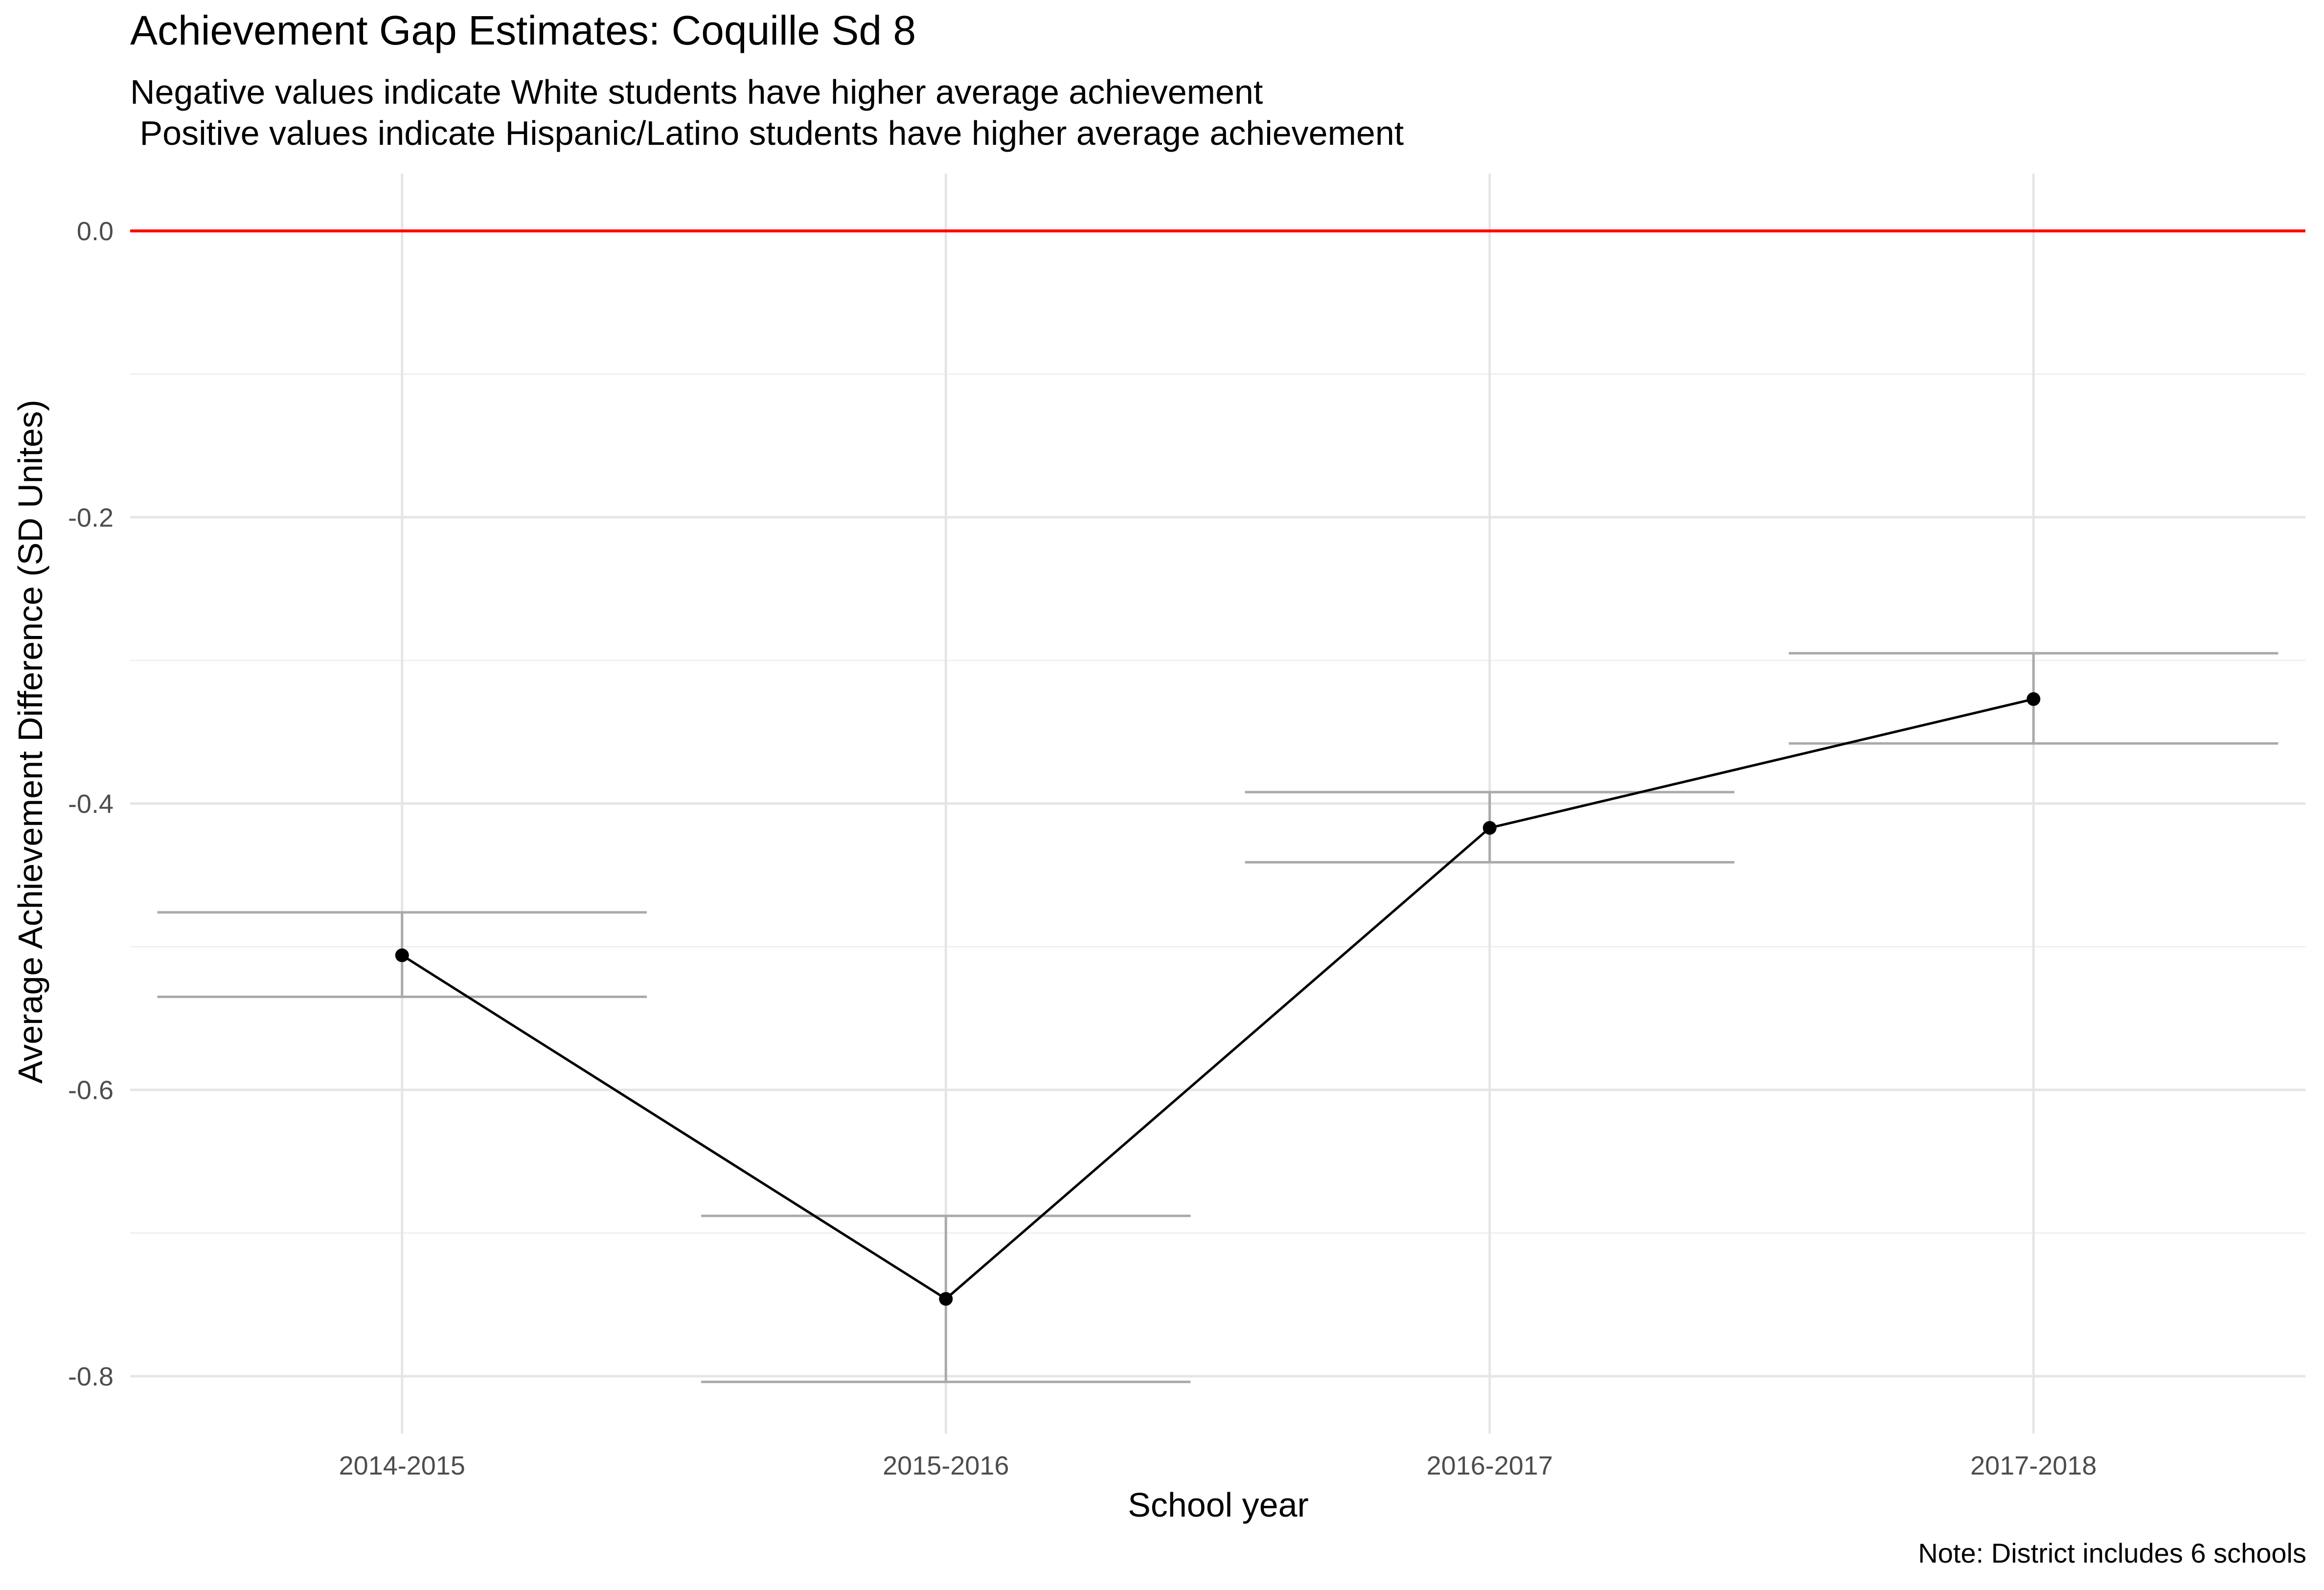 This screenshot has width=2324, height=1590. I want to click on chart-caption: Note: District includes 6 schools, so click(2112, 1553).